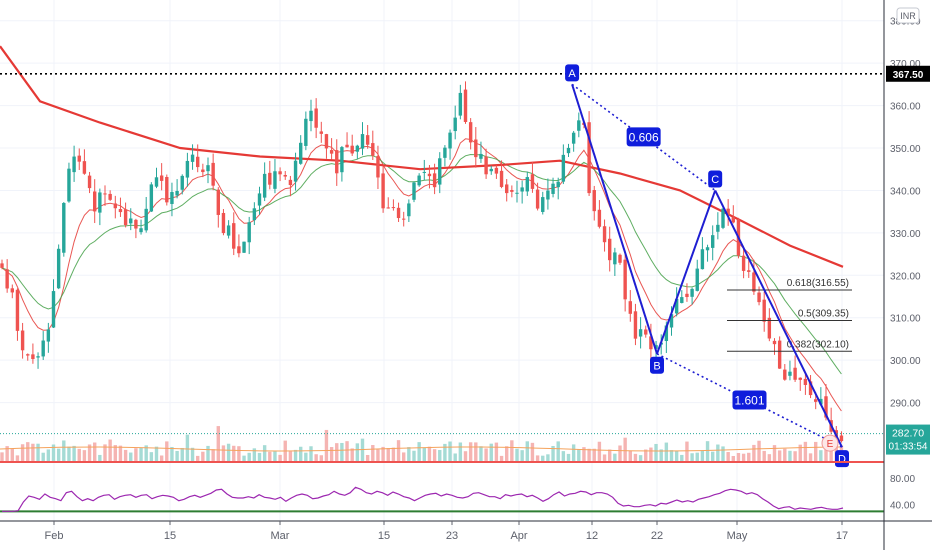  I want to click on price-tick-label: 310.00, so click(905, 319).